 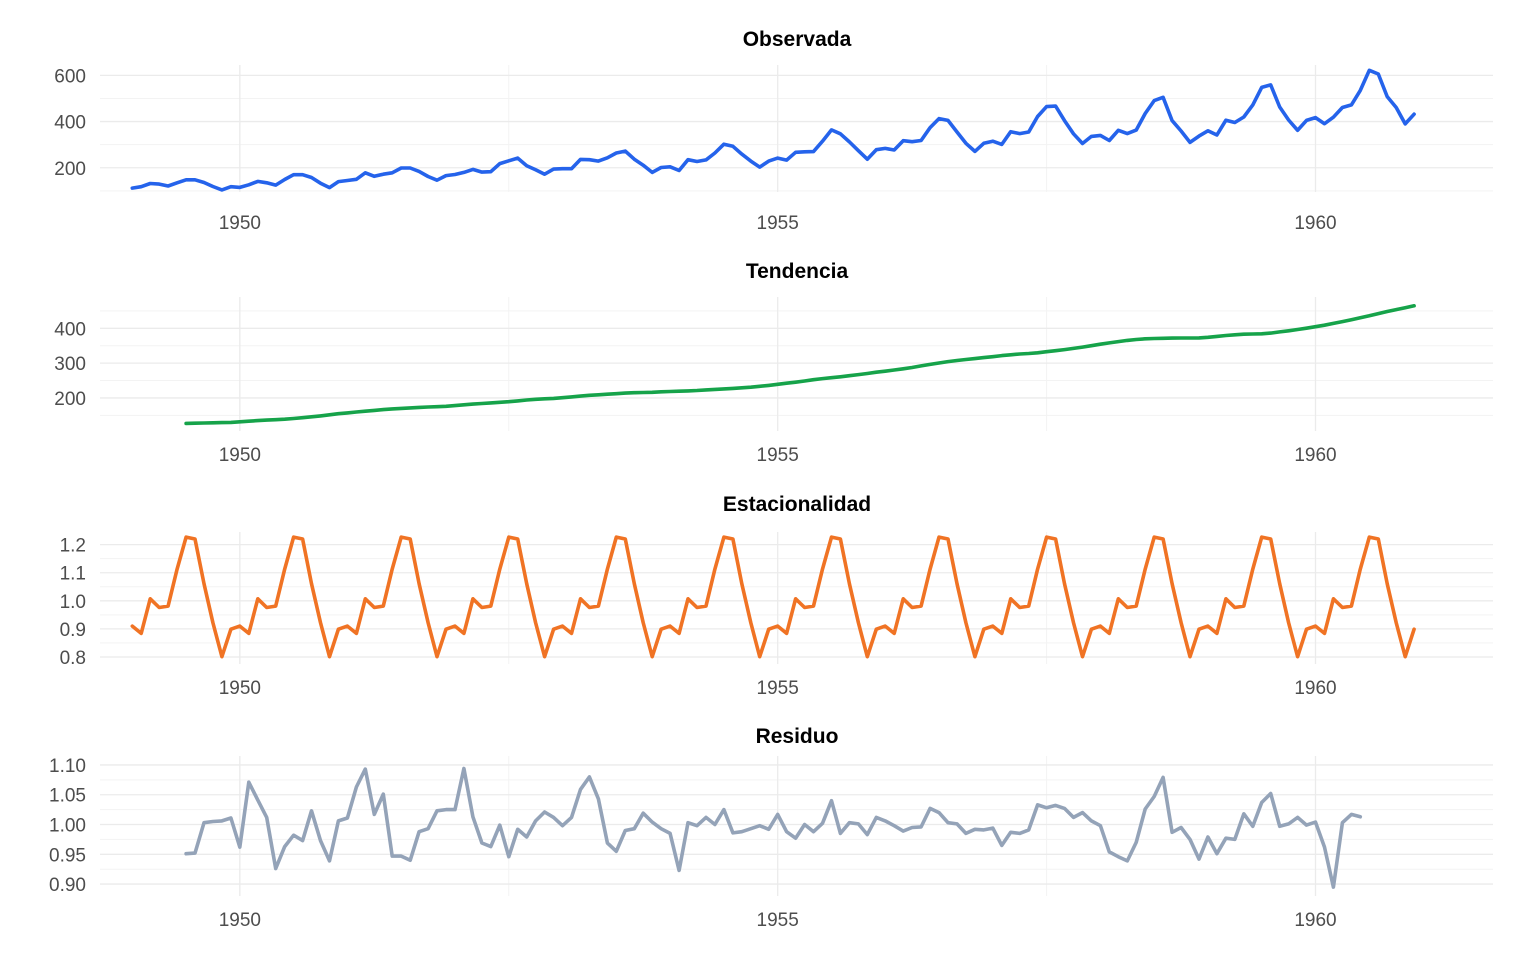 I want to click on y-tick-label: 1.0, so click(x=73, y=602).